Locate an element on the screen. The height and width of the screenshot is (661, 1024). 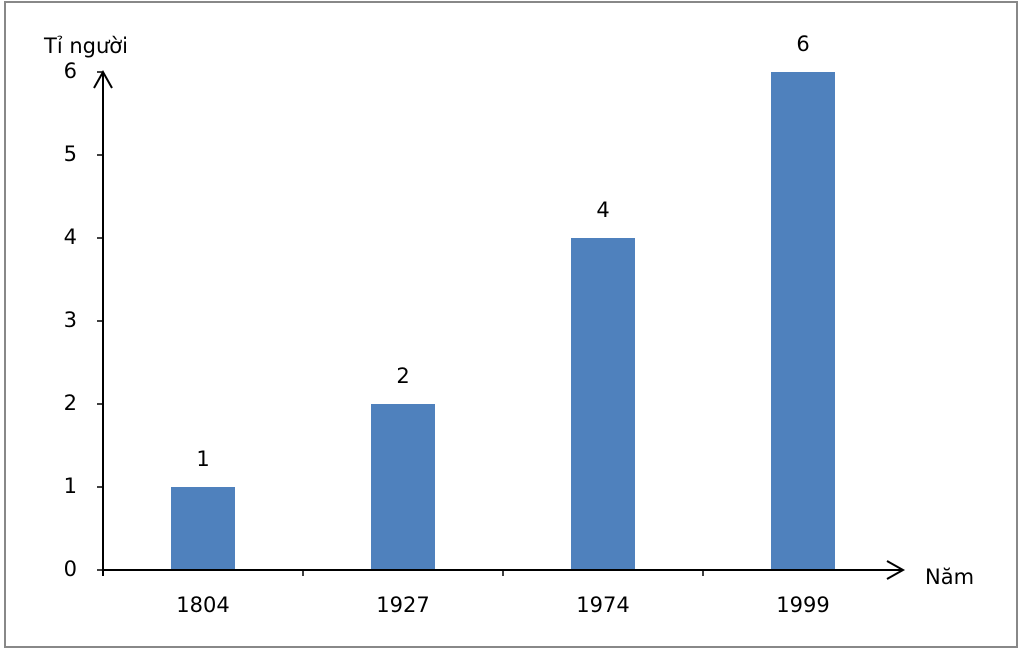
x-tick-label: 1999 is located at coordinates (802, 605).